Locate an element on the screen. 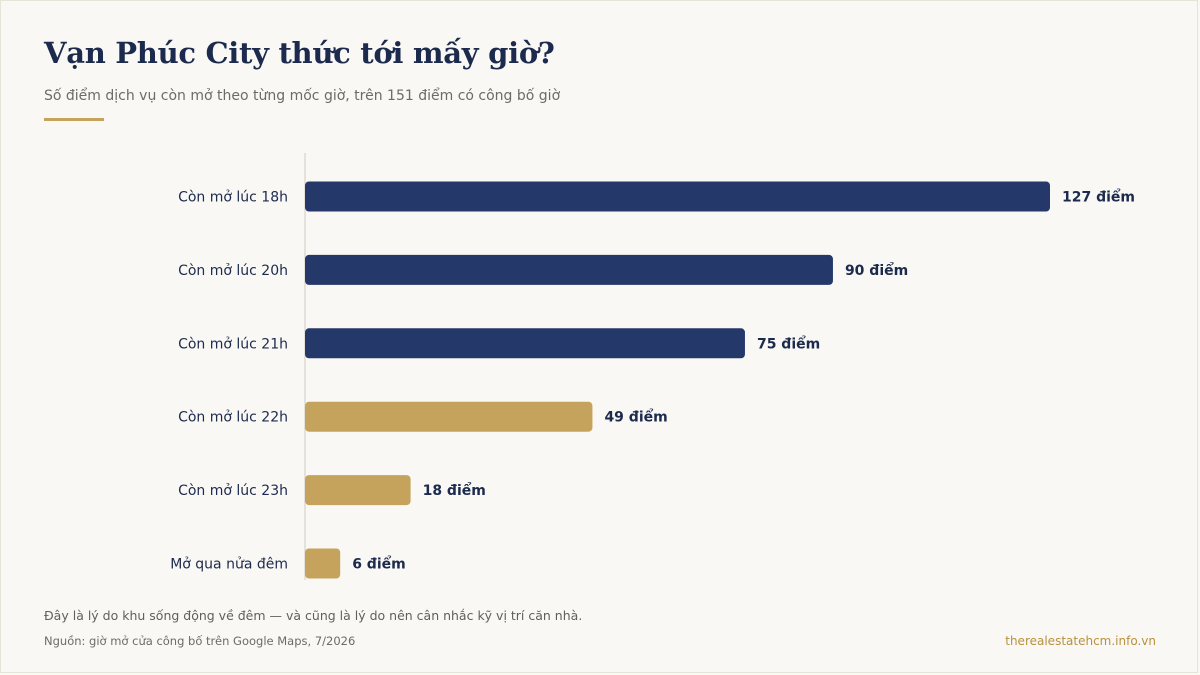  category-label: Còn mở lúc 21h is located at coordinates (233, 344).